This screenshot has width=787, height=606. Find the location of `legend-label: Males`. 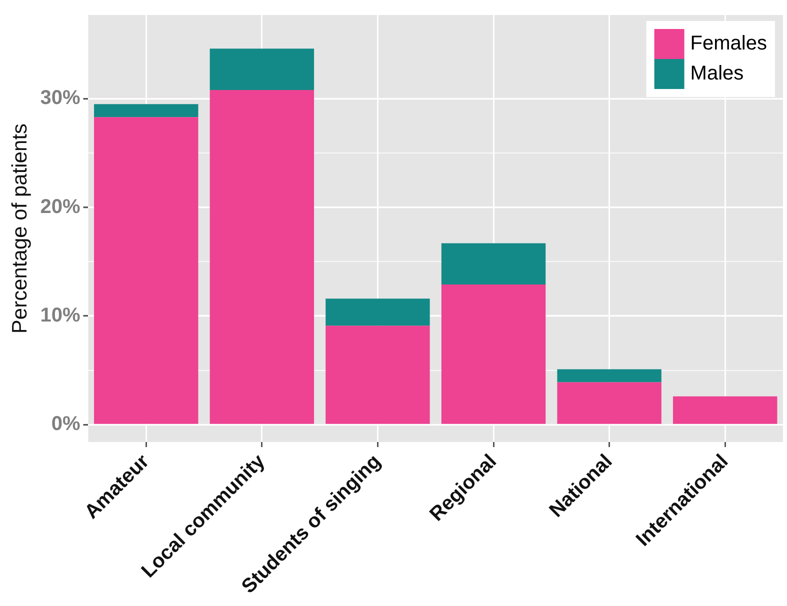

legend-label: Males is located at coordinates (717, 73).